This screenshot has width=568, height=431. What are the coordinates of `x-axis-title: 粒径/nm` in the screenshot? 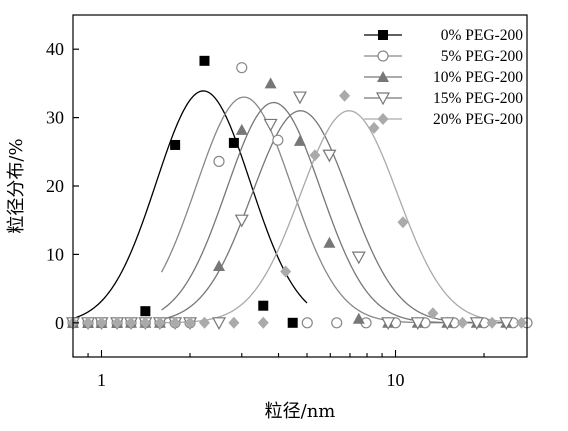 It's located at (300, 411).